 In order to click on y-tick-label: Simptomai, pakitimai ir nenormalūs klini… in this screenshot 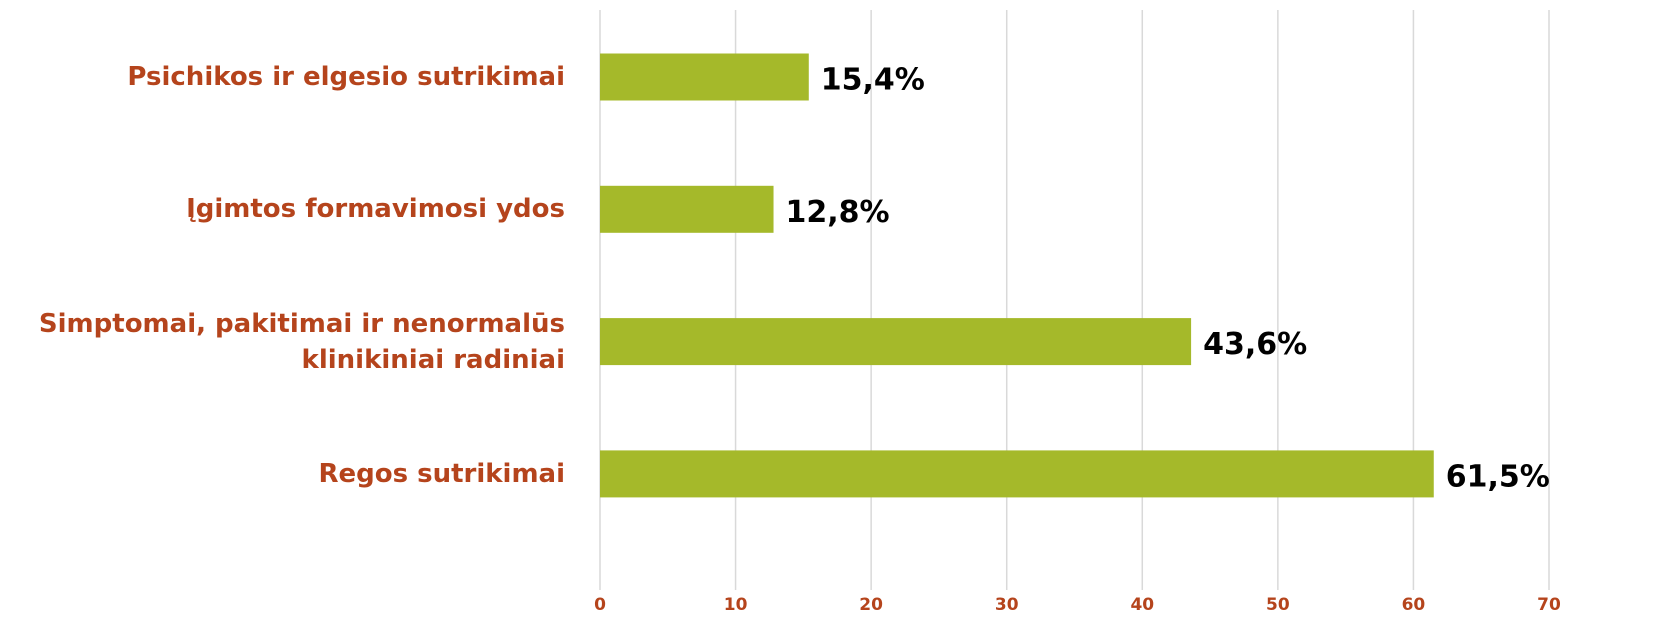, I will do `click(301, 341)`.